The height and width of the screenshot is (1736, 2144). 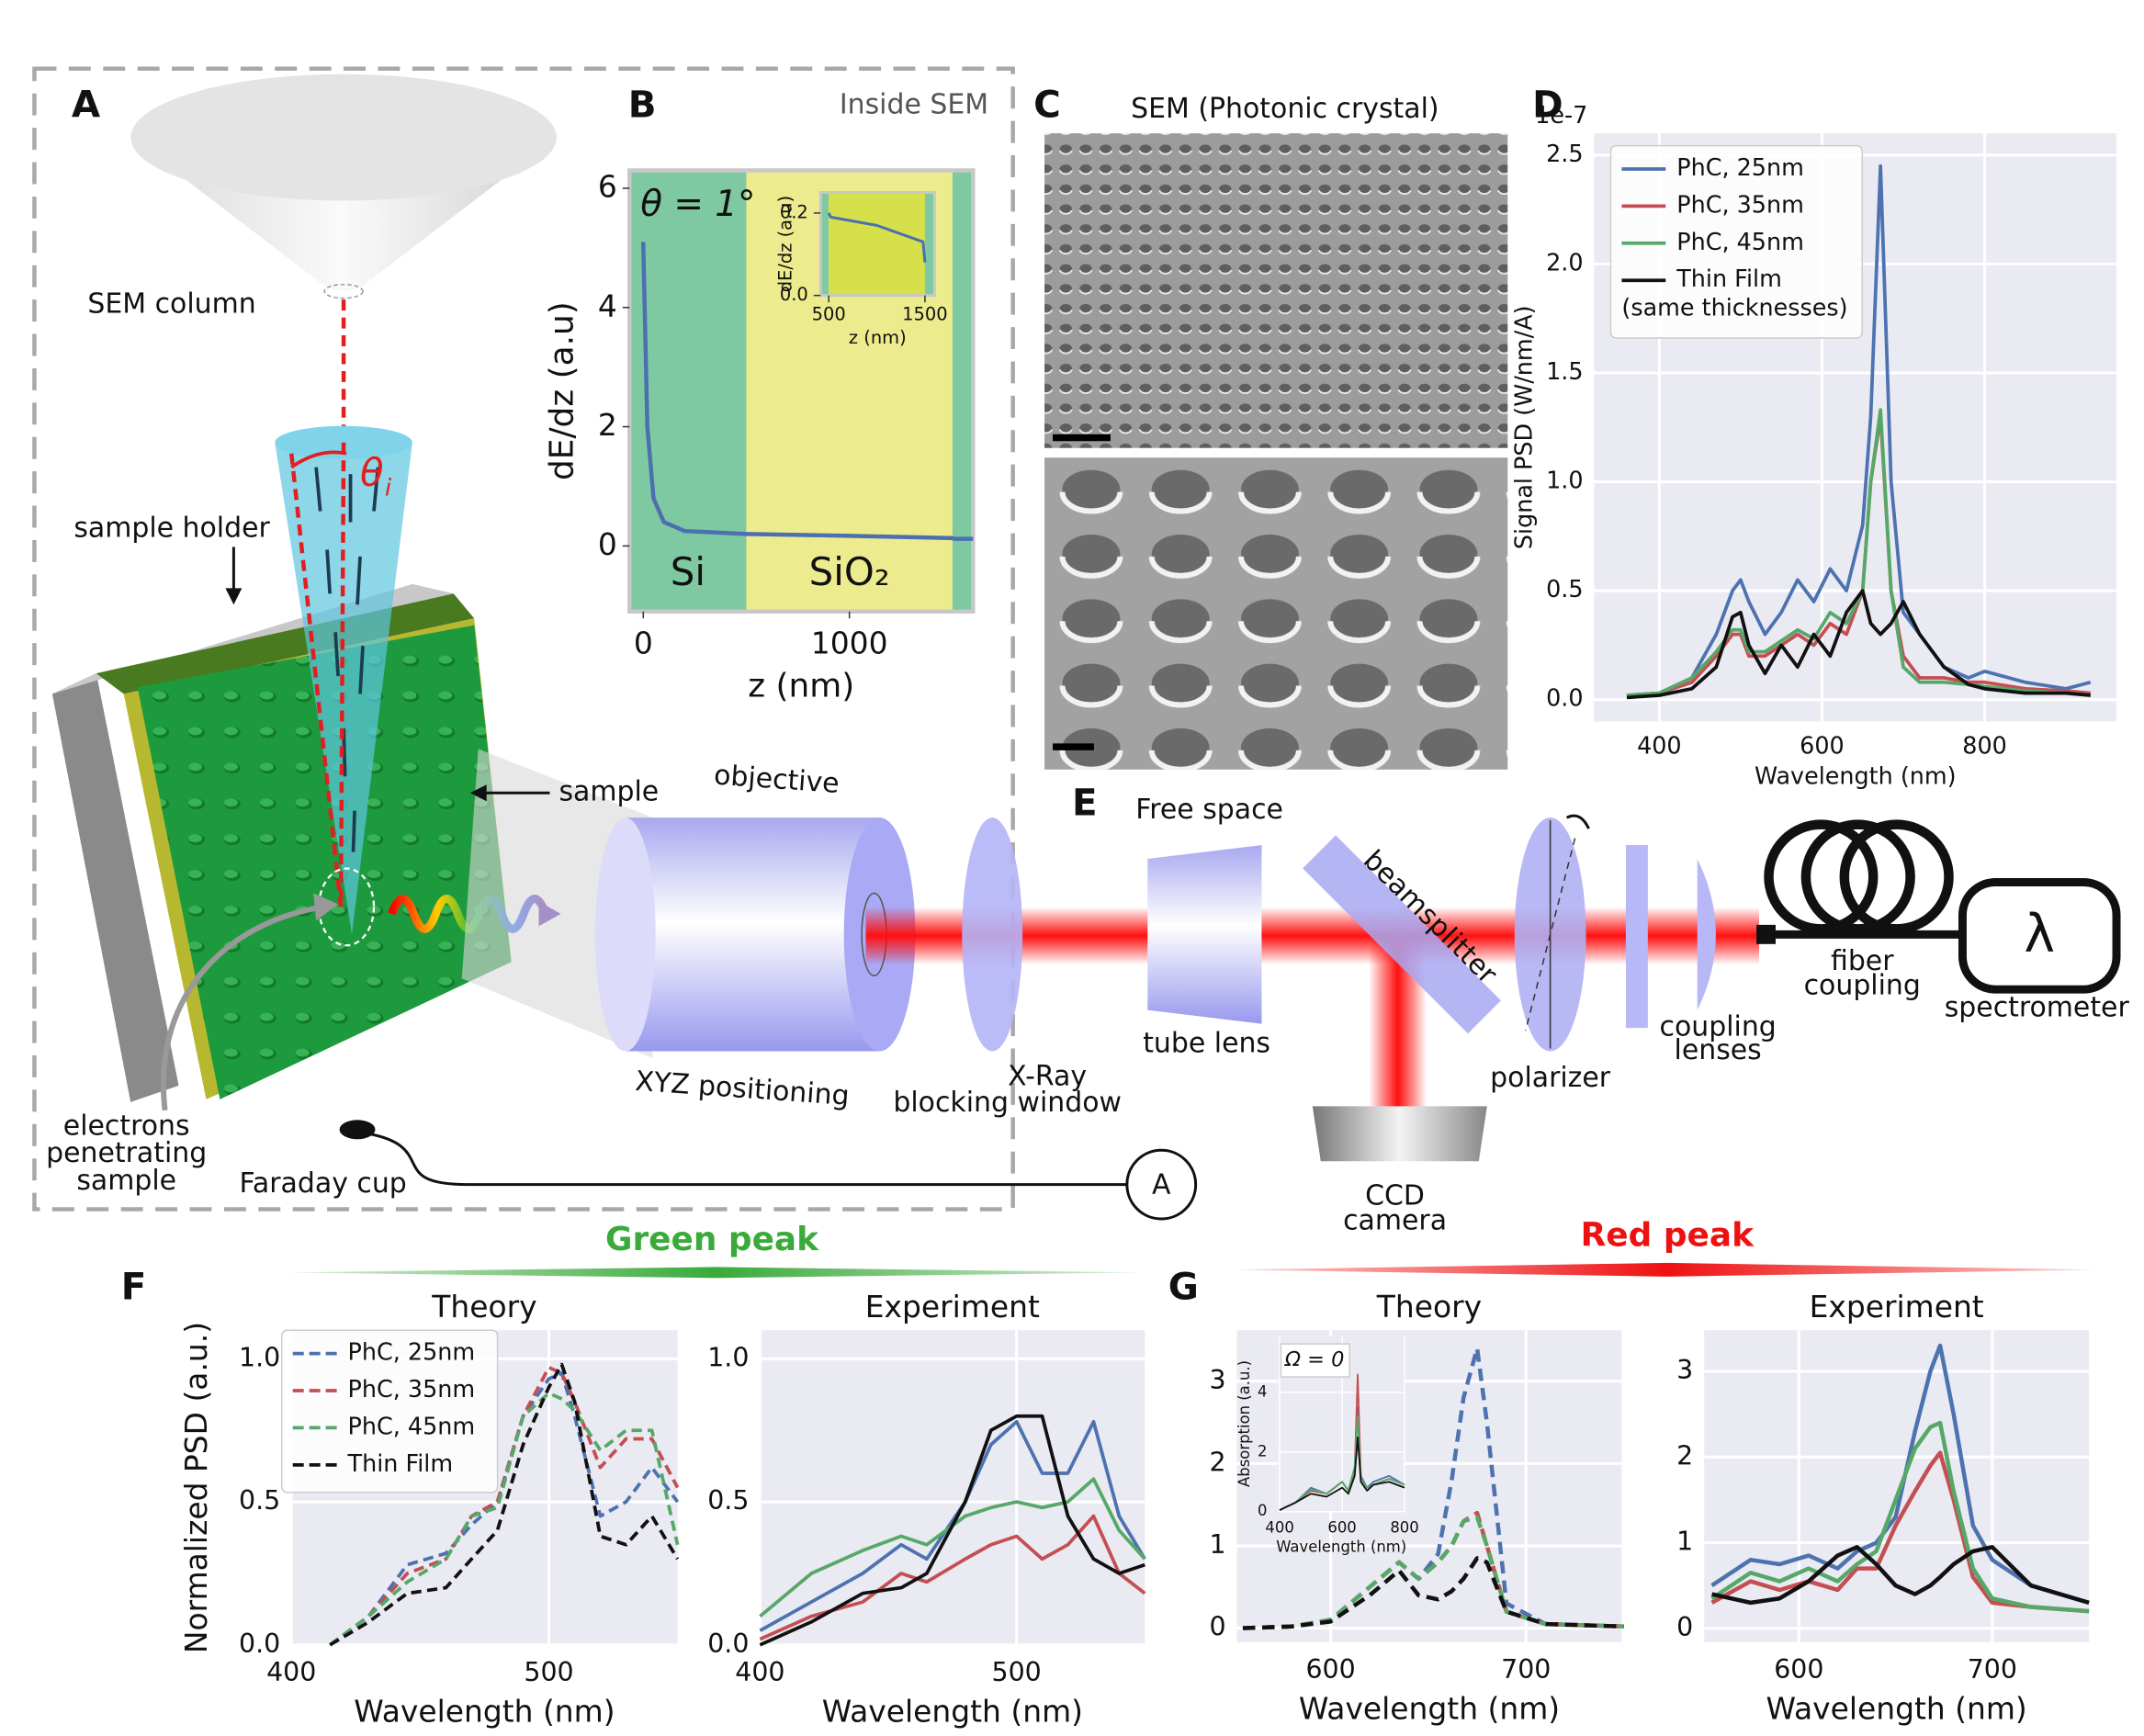 I want to click on label: SEM column, so click(x=171, y=304).